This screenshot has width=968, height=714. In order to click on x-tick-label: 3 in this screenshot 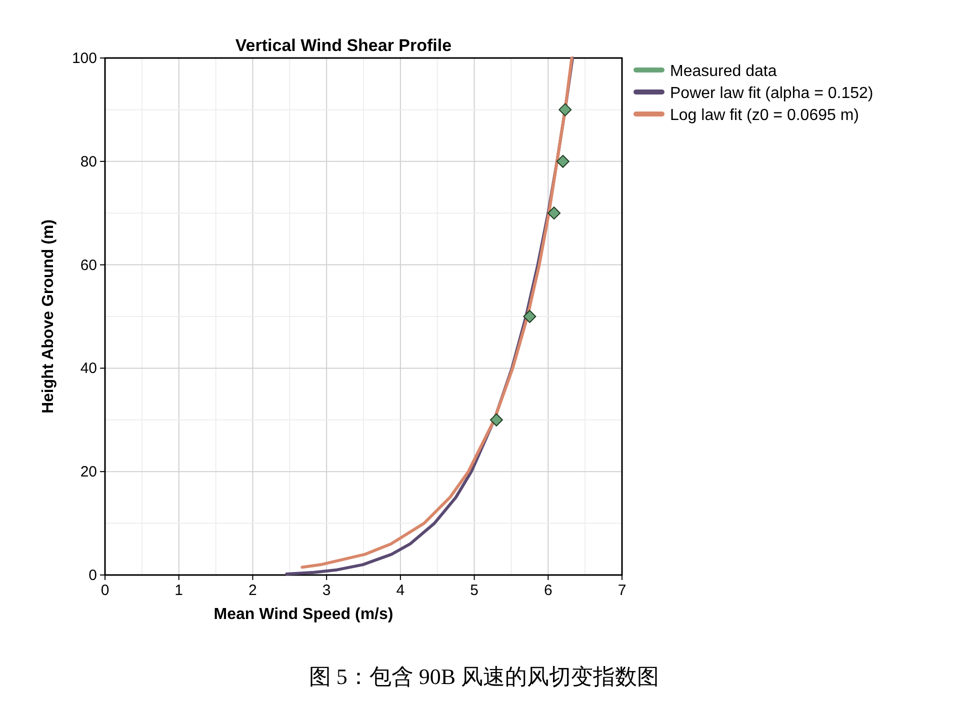, I will do `click(326, 590)`.